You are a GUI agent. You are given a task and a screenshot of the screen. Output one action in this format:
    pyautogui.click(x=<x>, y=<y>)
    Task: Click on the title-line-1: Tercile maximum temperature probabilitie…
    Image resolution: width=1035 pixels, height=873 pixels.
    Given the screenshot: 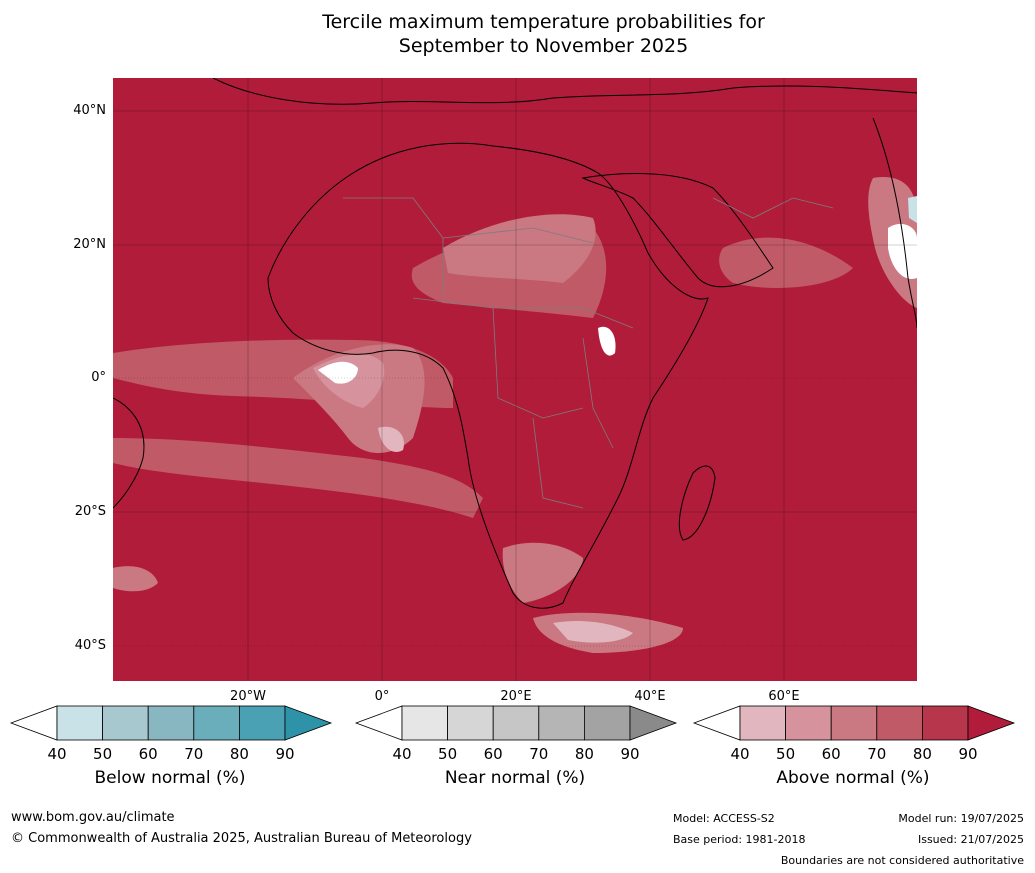 What is the action you would take?
    pyautogui.click(x=543, y=22)
    